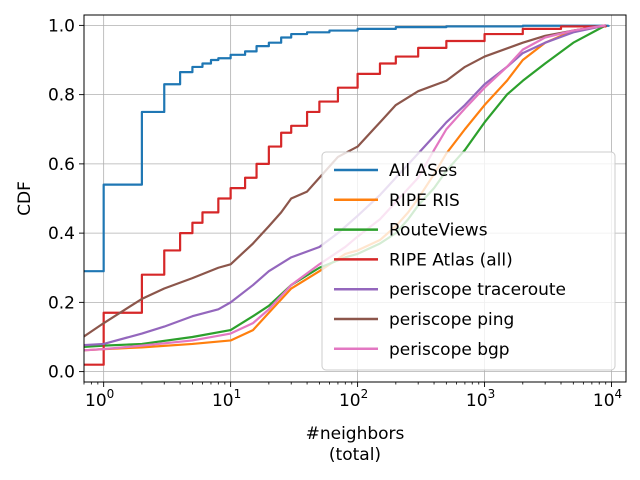 The width and height of the screenshot is (640, 480). I want to click on legend-label: periscope ping, so click(451, 320).